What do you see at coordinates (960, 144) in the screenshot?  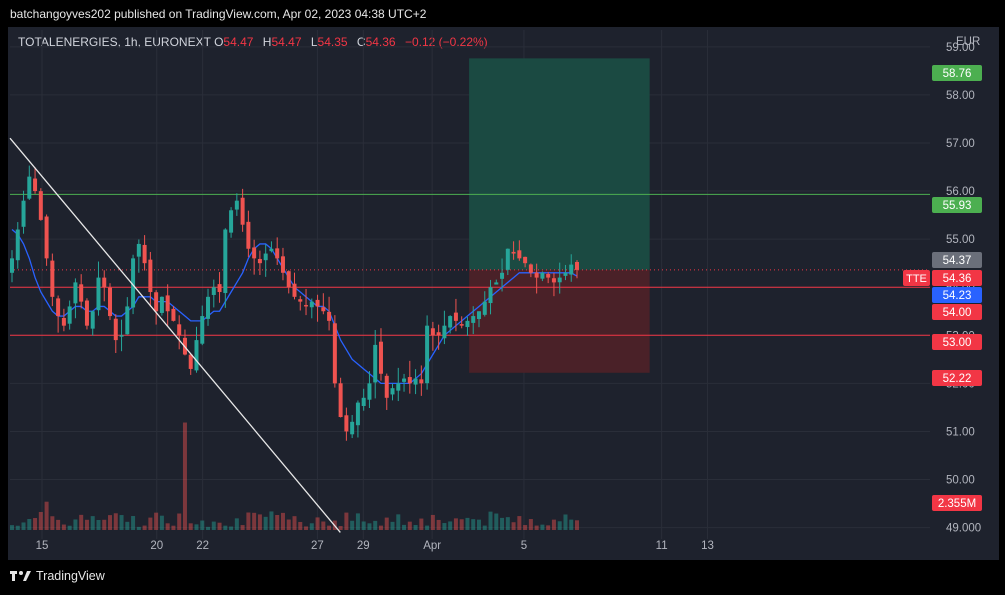 I see `y-tick-label: 57.00` at bounding box center [960, 144].